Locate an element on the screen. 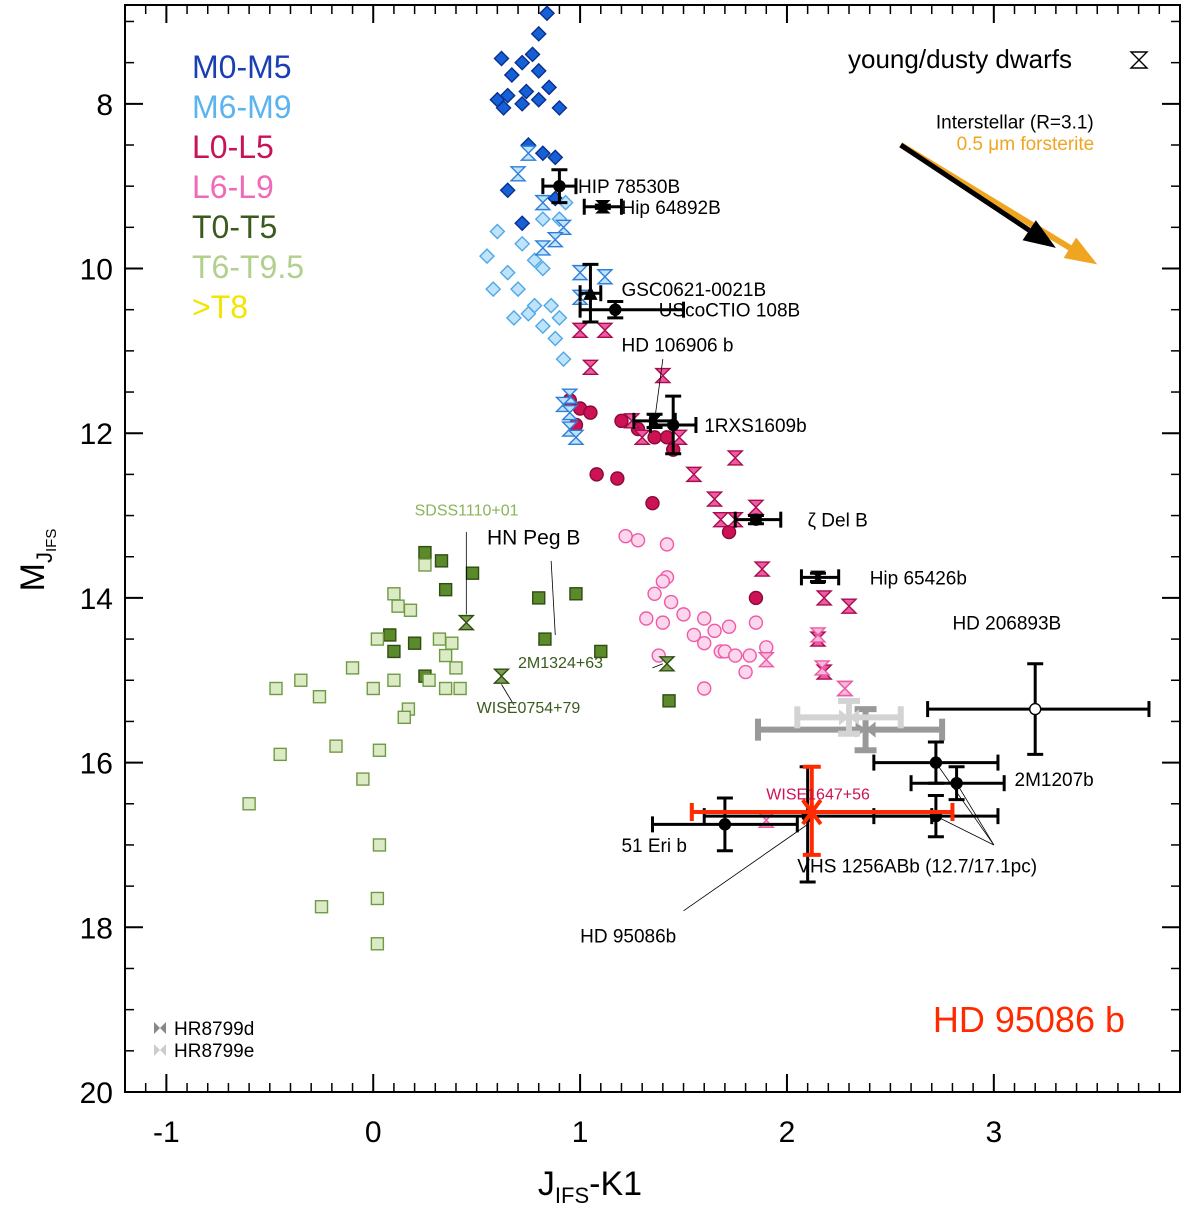 This screenshot has width=1200, height=1206. annotation-label: 2M1324+63 is located at coordinates (560, 663).